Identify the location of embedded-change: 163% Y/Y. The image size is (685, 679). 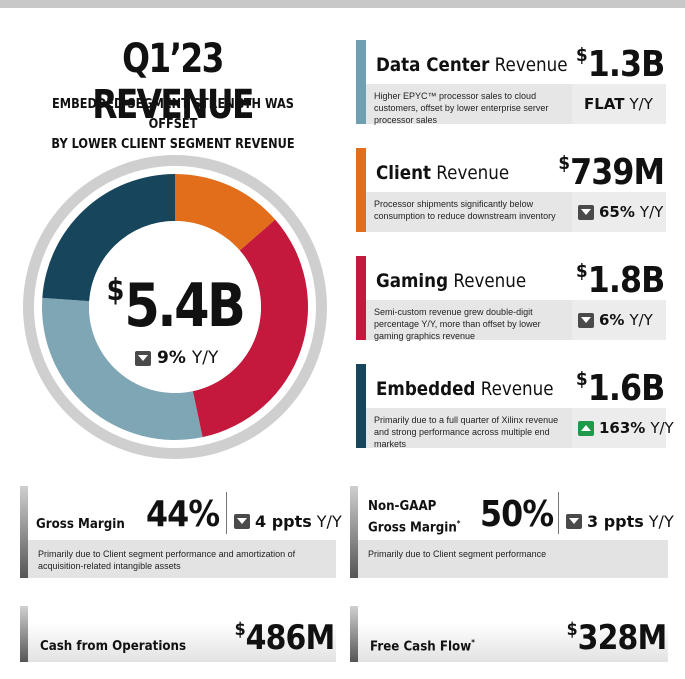
(623, 428).